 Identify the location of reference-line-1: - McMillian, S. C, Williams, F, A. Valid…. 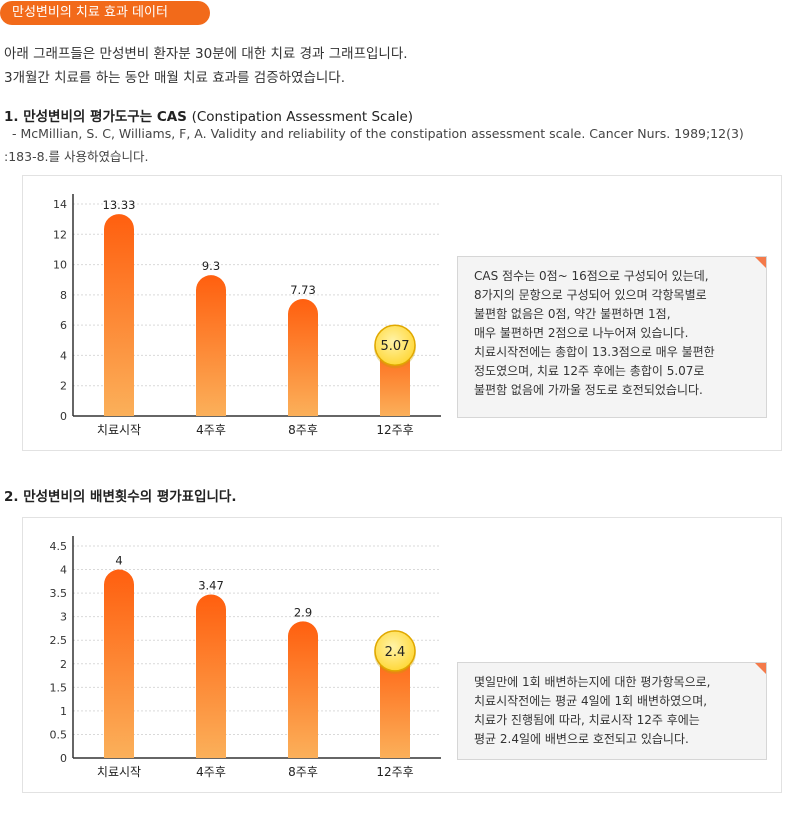
(378, 133).